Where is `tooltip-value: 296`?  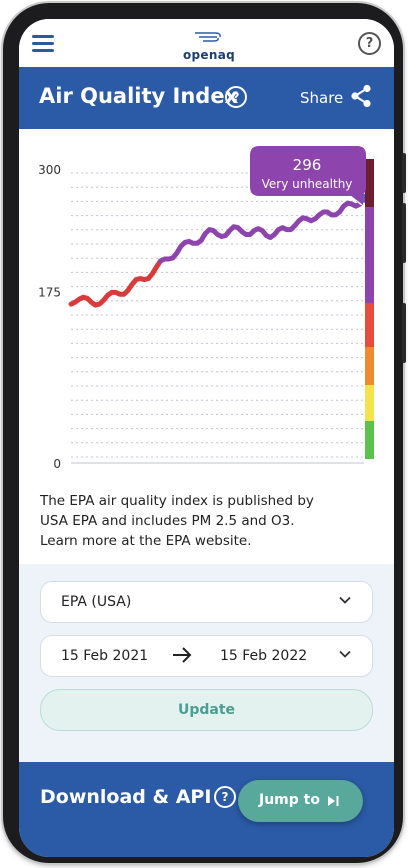
tooltip-value: 296 is located at coordinates (307, 165).